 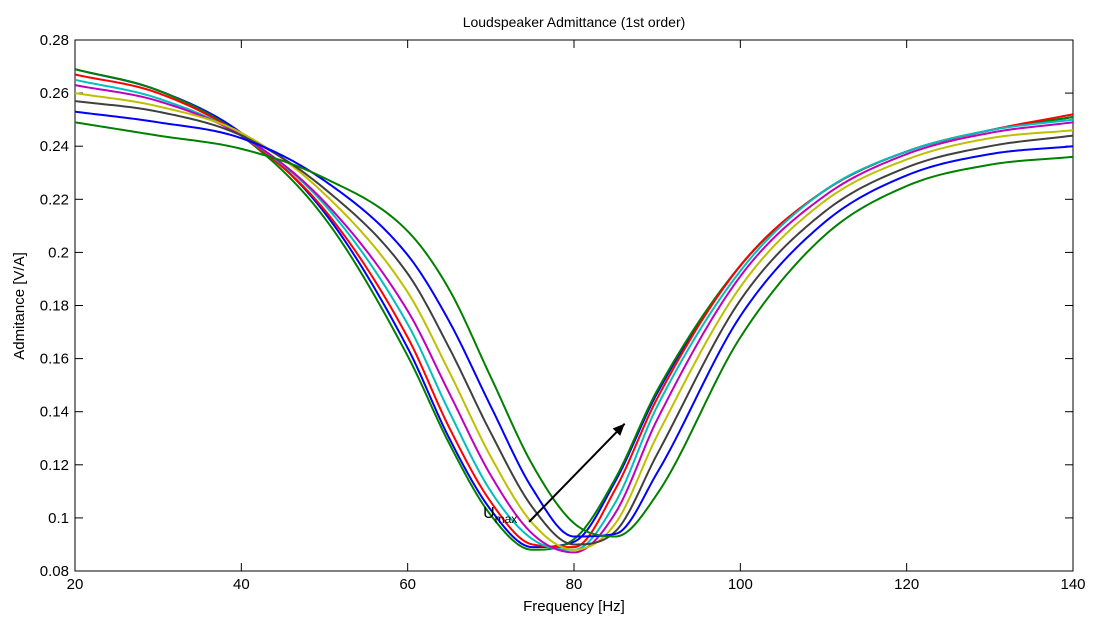 I want to click on y-tick-label: 0.2, so click(x=58, y=252).